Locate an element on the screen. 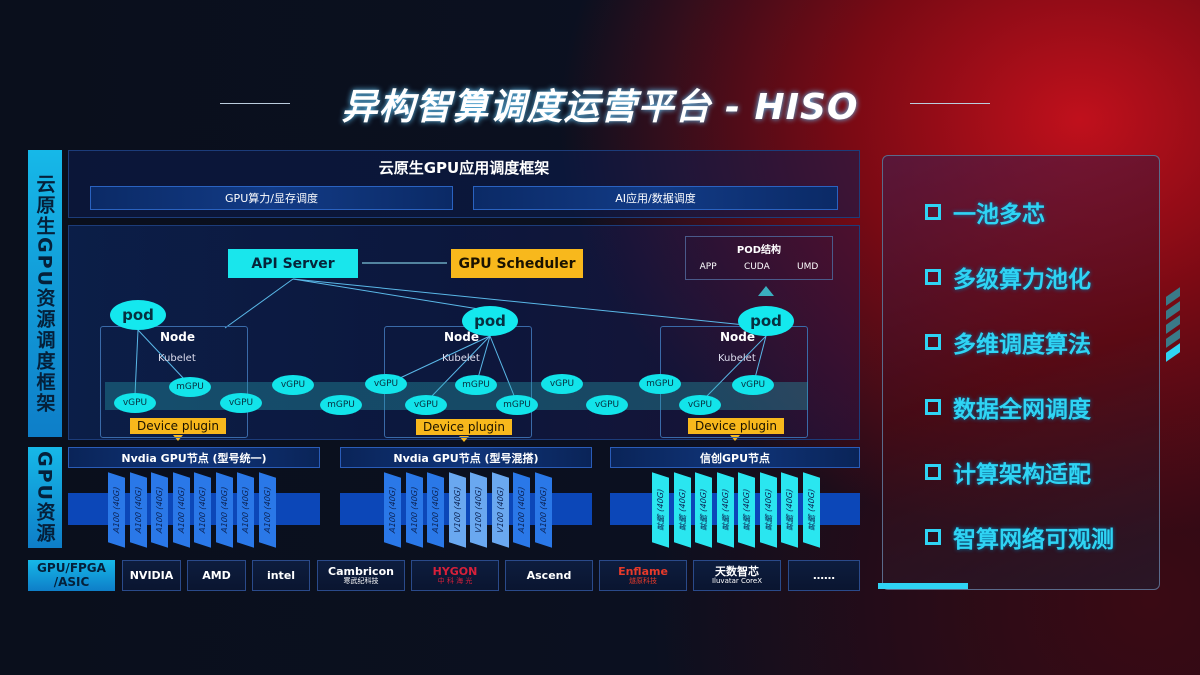 The height and width of the screenshot is (675, 1200). vendor-logo-8: 天数智芯 Iluvatar CoreX is located at coordinates (737, 575).